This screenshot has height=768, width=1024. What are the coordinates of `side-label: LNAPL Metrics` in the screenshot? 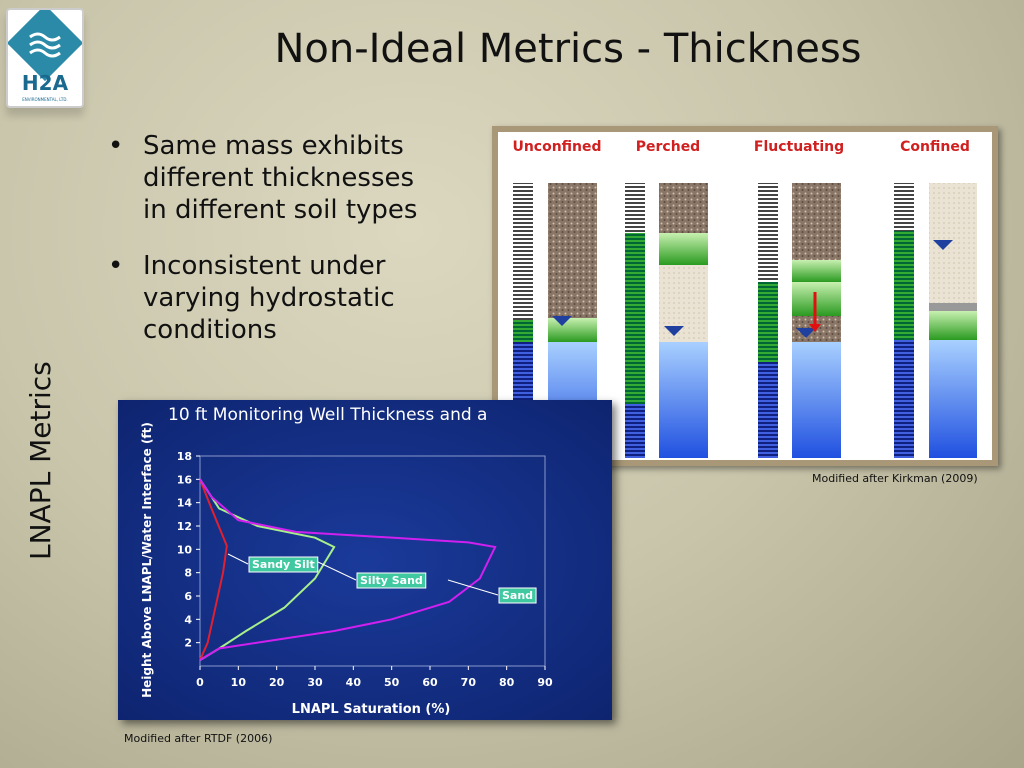 It's located at (40, 460).